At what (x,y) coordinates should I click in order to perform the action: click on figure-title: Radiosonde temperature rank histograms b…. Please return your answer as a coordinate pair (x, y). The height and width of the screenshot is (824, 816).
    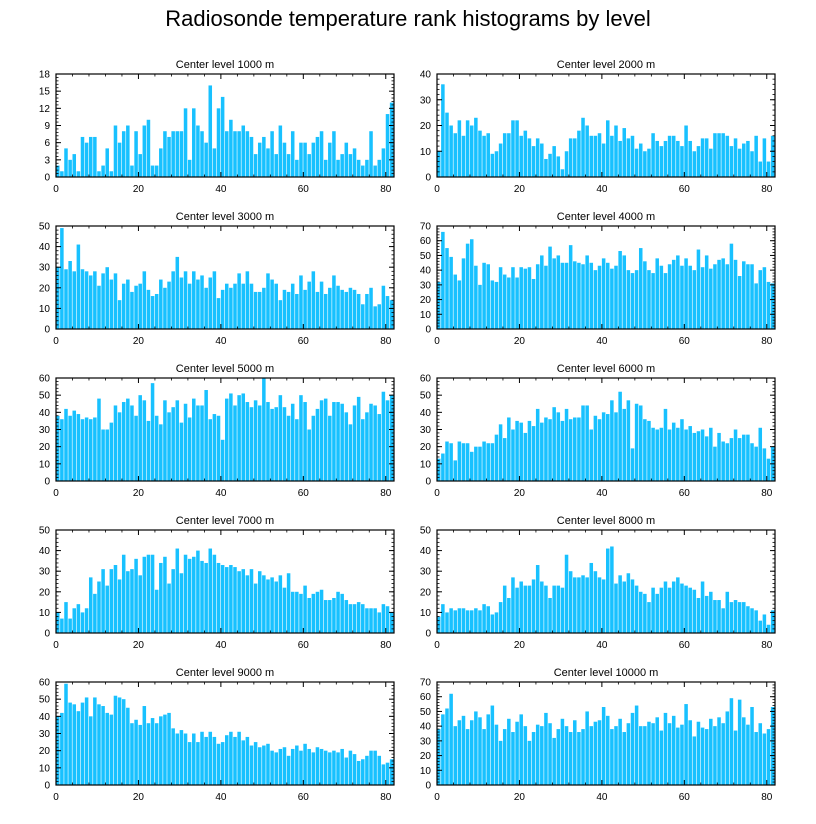
    Looking at the image, I should click on (408, 18).